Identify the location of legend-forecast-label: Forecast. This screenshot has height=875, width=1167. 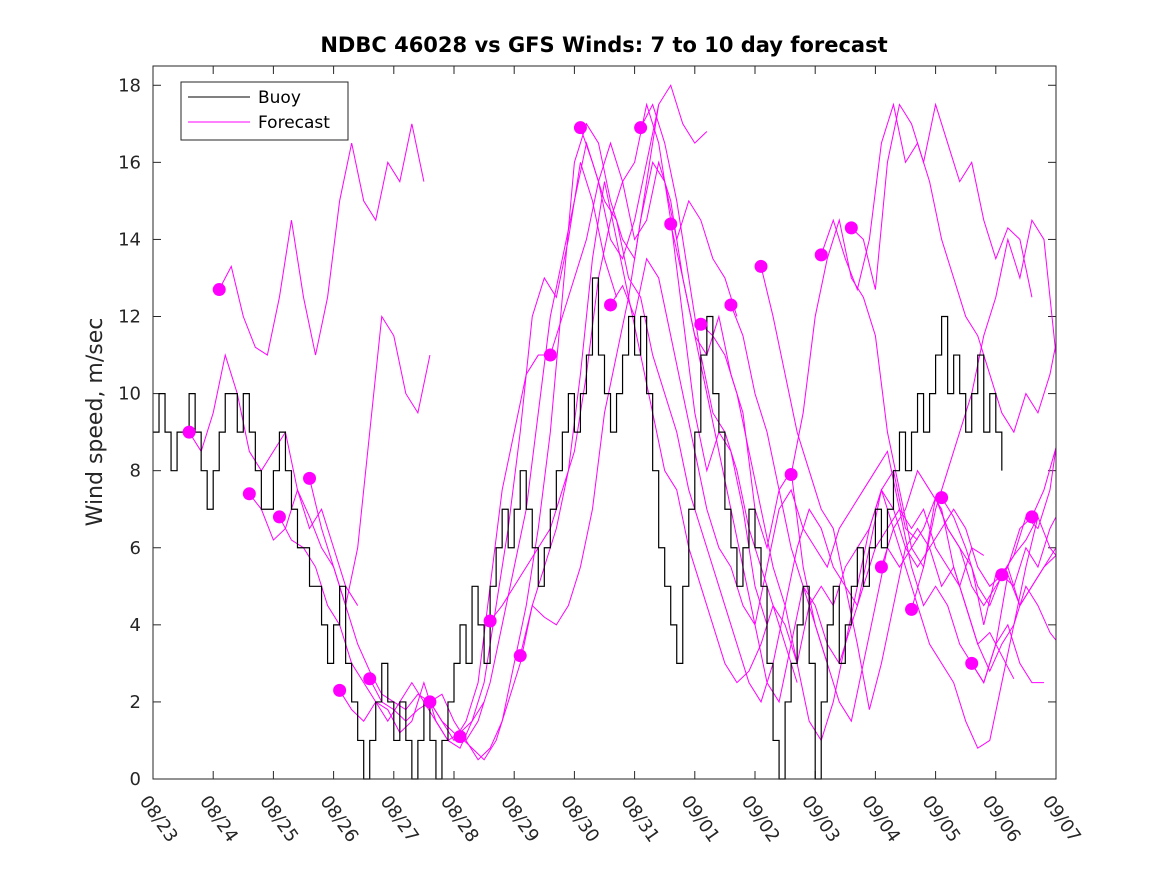
(294, 123).